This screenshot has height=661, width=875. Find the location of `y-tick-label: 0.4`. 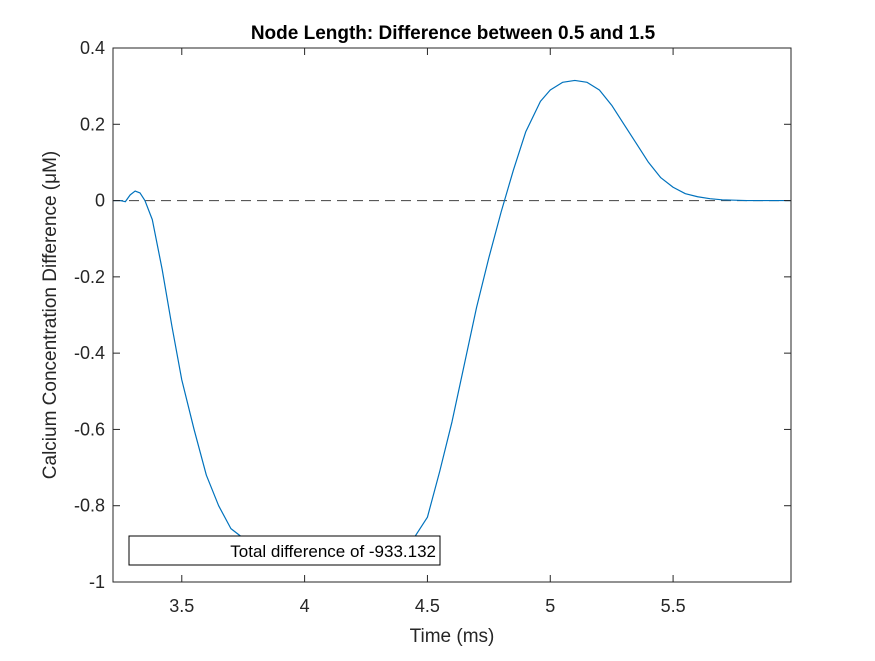

y-tick-label: 0.4 is located at coordinates (92, 48).